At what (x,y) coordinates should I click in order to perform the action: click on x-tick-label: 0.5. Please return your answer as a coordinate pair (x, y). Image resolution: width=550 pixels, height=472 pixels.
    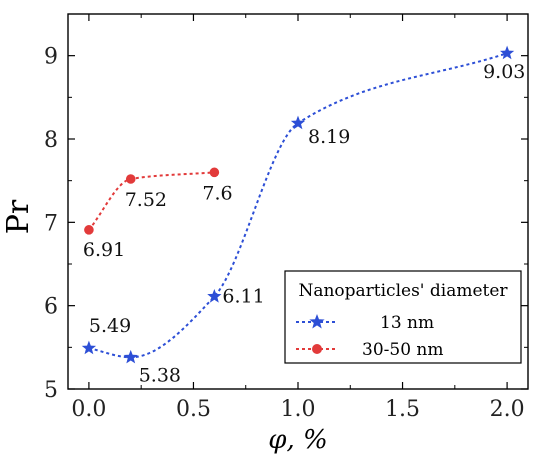
    Looking at the image, I should click on (193, 409).